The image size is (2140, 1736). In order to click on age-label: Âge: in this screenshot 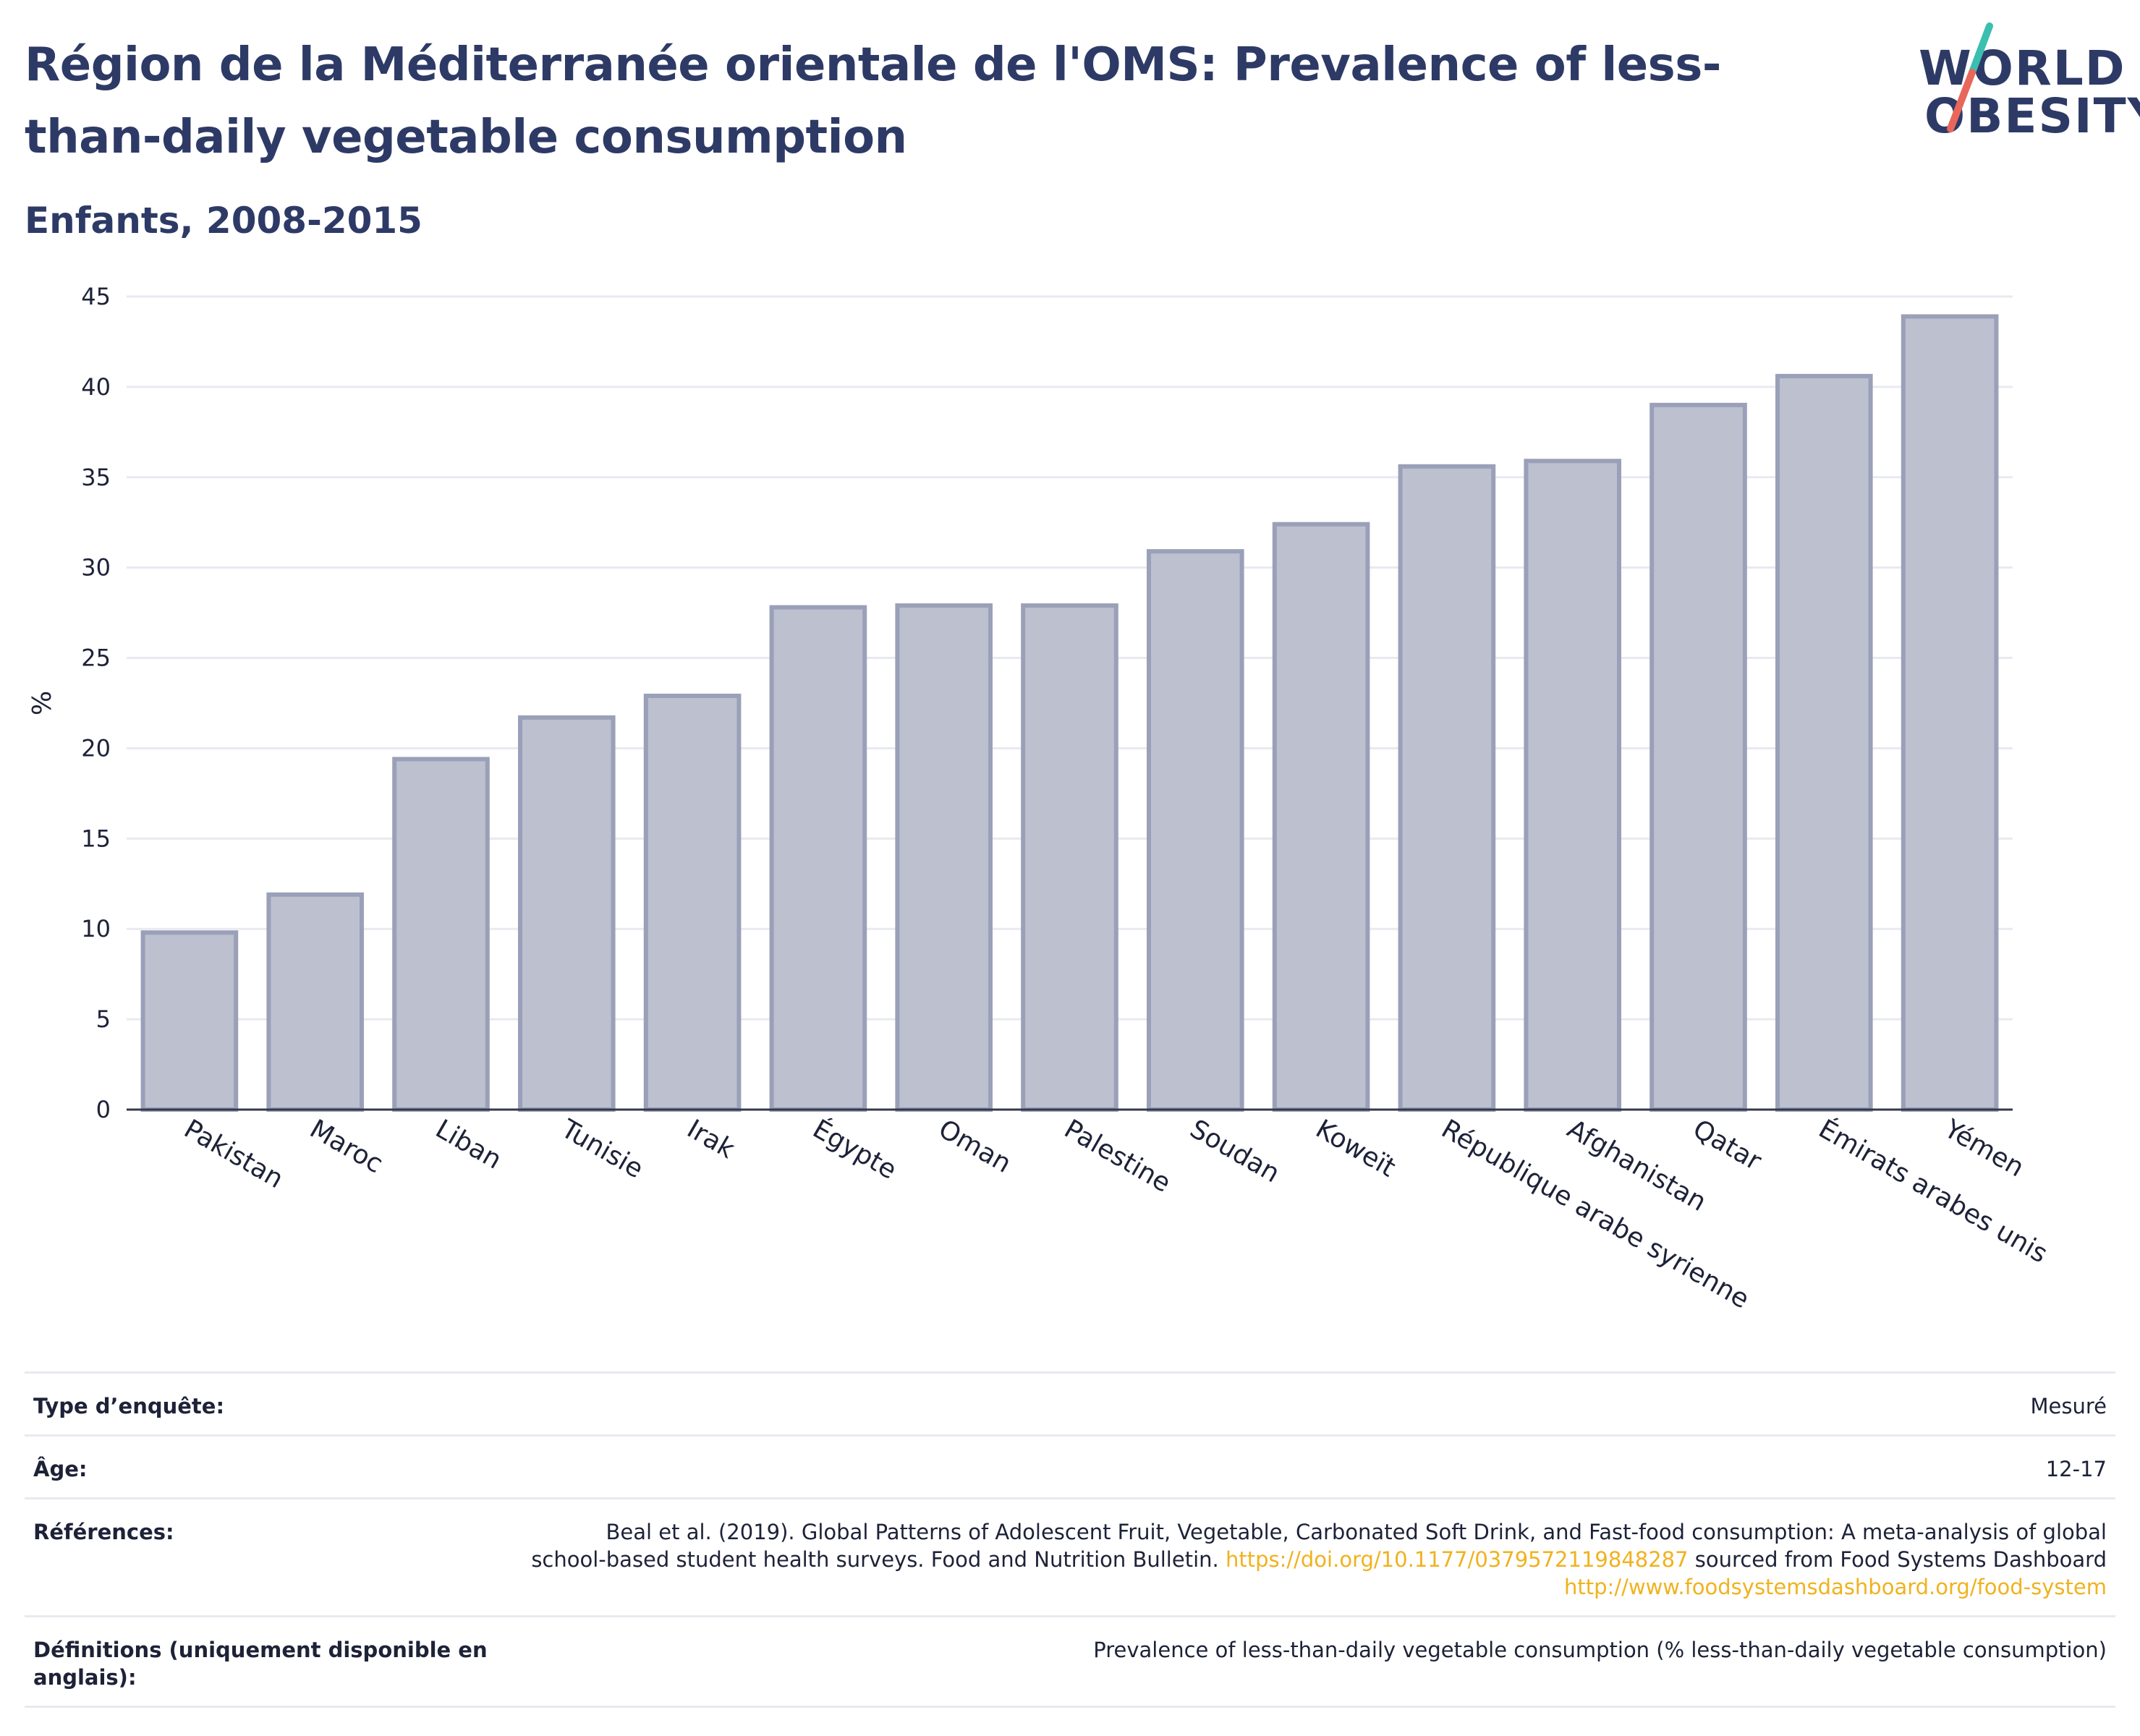, I will do `click(60, 1469)`.